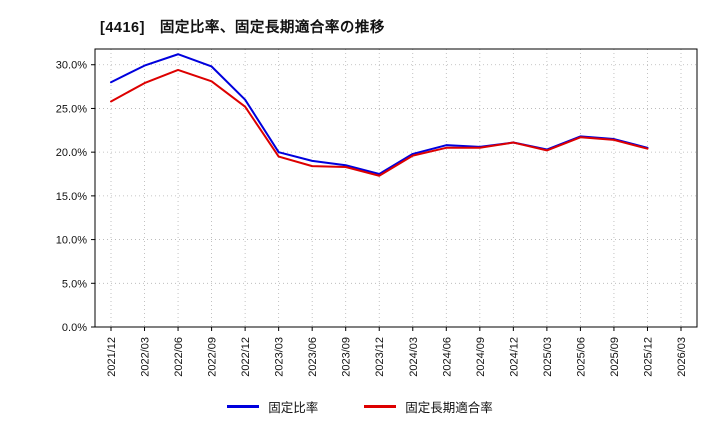 This screenshot has width=720, height=440. I want to click on chart-legend: 固定比率 固定長期適合率, so click(360, 403).